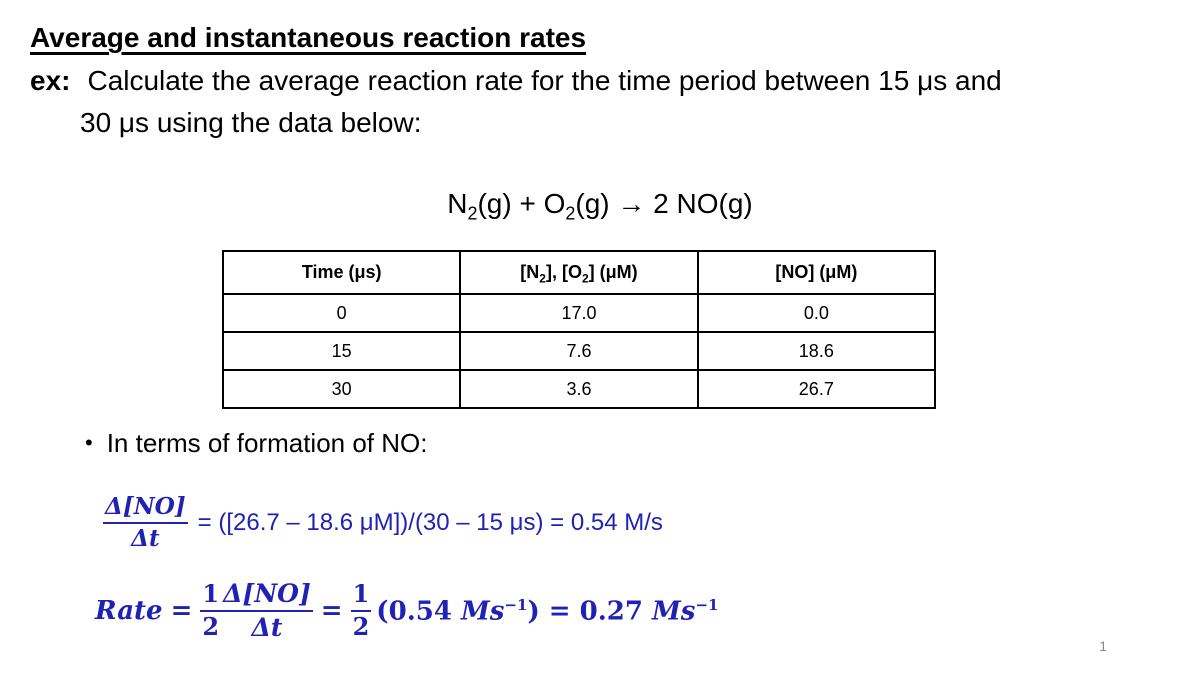  I want to click on example-line-2: 30 μs using the data below:, so click(251, 122).